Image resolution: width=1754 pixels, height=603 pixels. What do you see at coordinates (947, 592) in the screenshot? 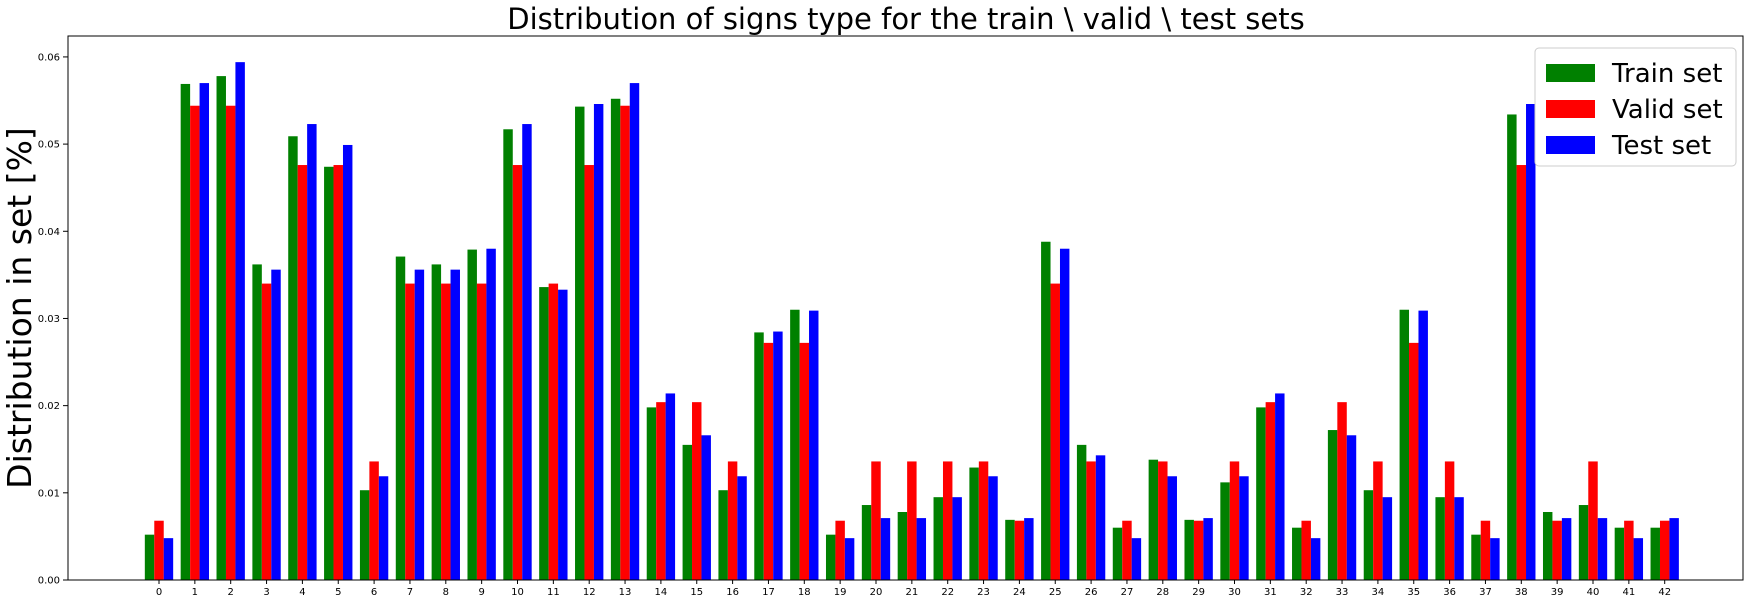
I see `x-tick-label: 22` at bounding box center [947, 592].